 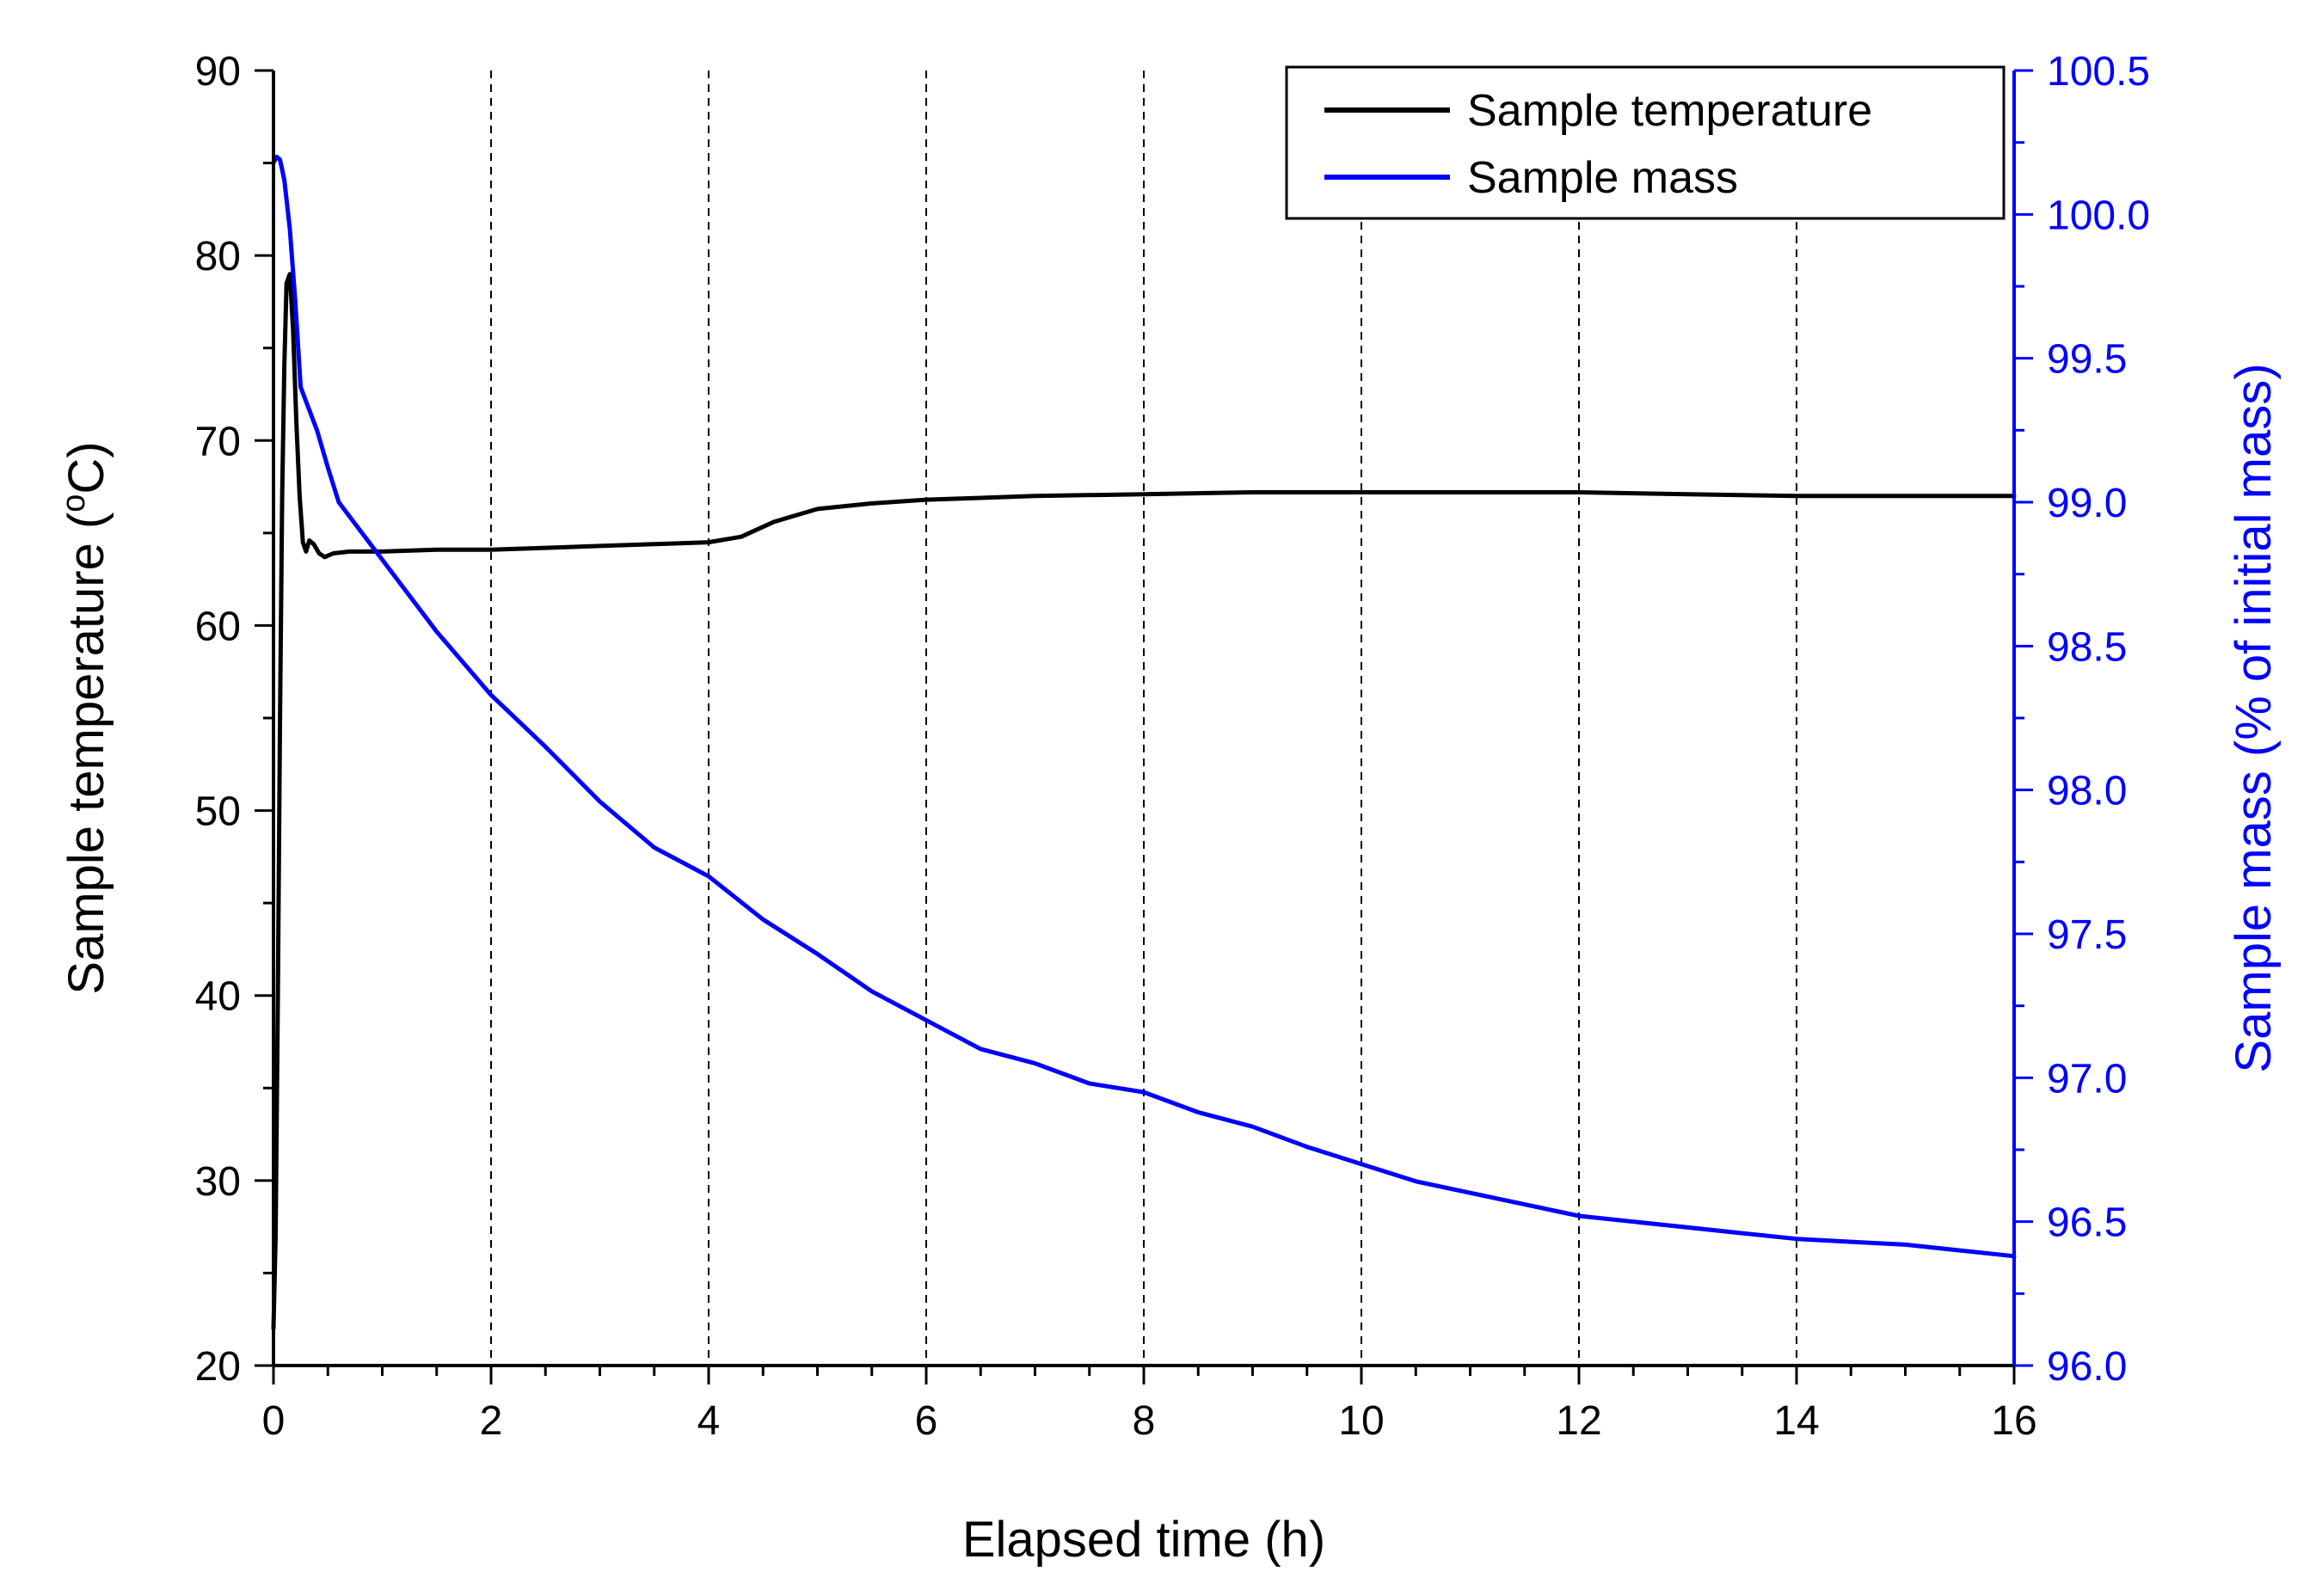 What do you see at coordinates (218, 812) in the screenshot?
I see `y-left-tick-label-50: 50` at bounding box center [218, 812].